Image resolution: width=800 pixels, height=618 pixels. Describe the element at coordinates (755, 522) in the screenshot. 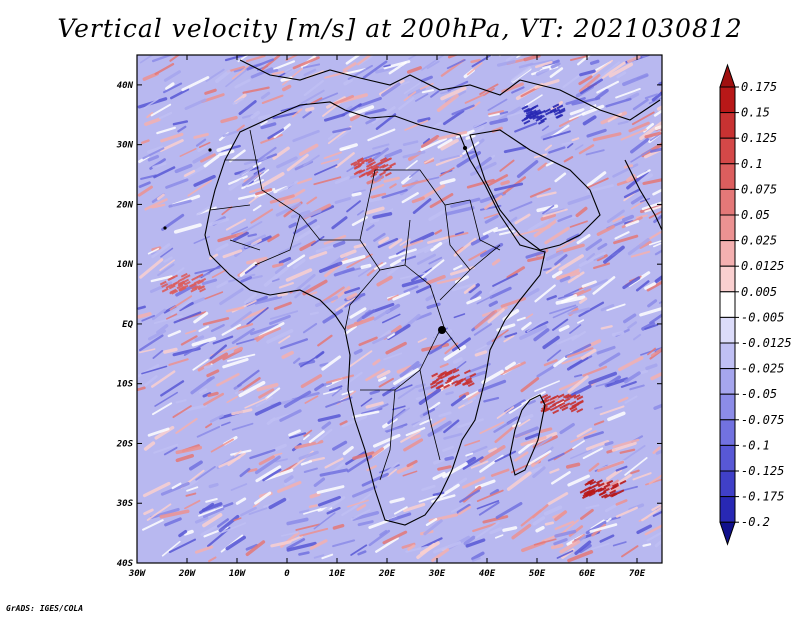

I see `colorbar-level-label: -0.2` at that location.